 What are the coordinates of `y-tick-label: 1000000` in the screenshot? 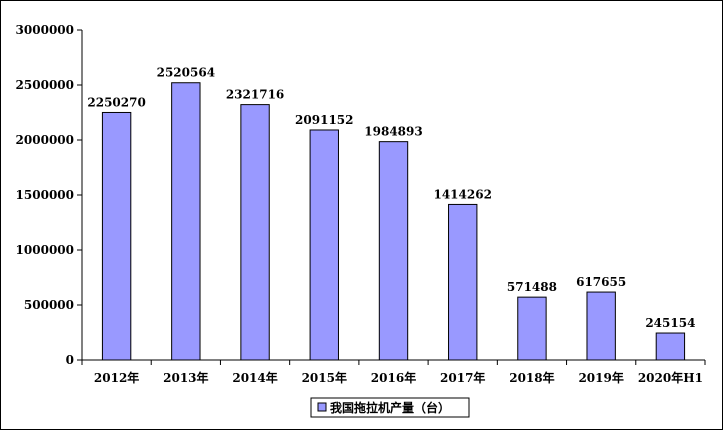 It's located at (45, 250).